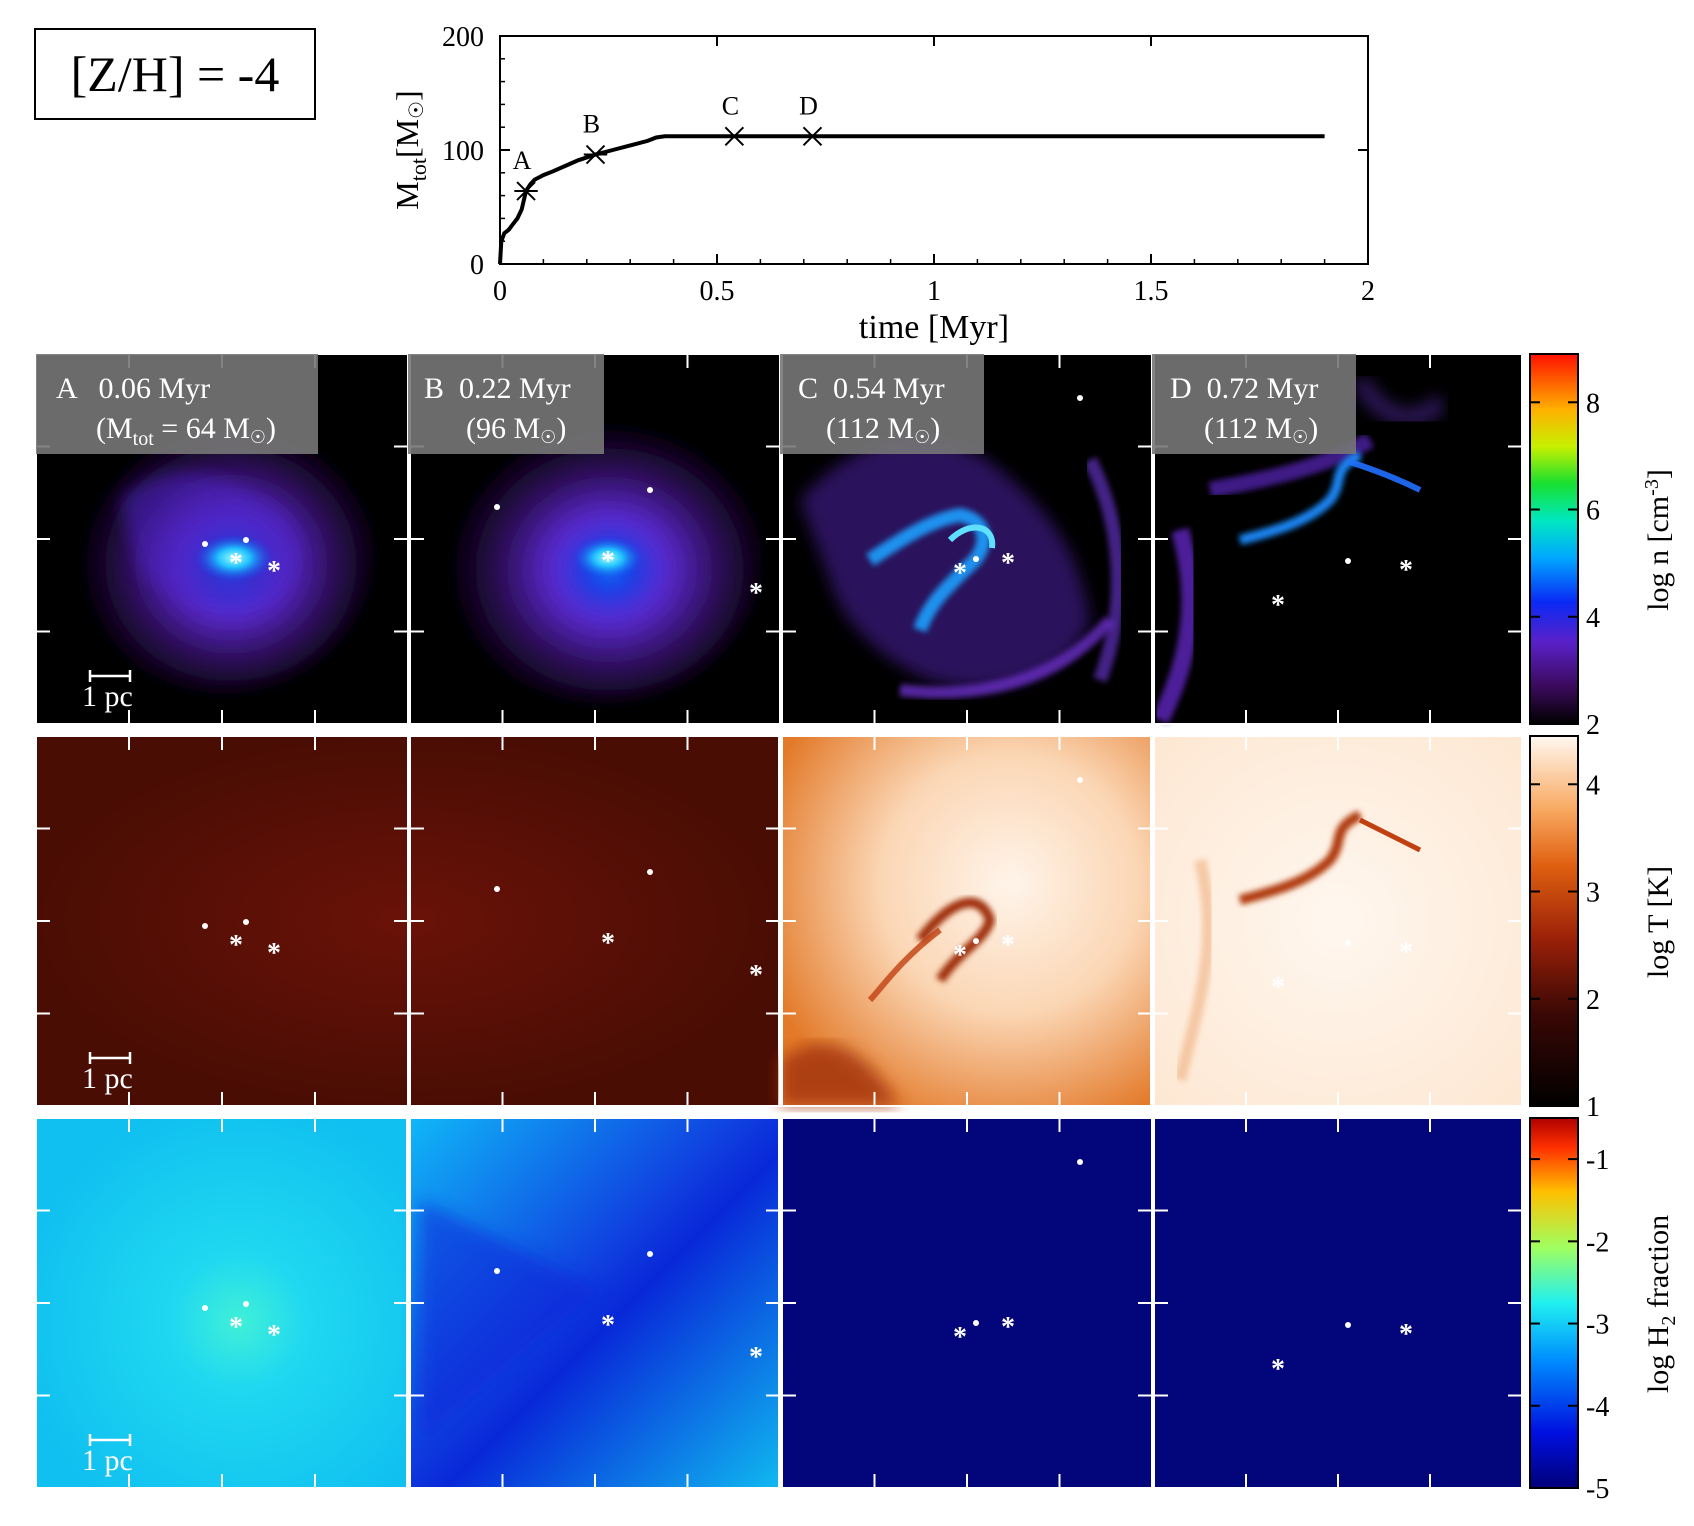 The width and height of the screenshot is (1694, 1526). I want to click on marker-label: A, so click(522, 160).